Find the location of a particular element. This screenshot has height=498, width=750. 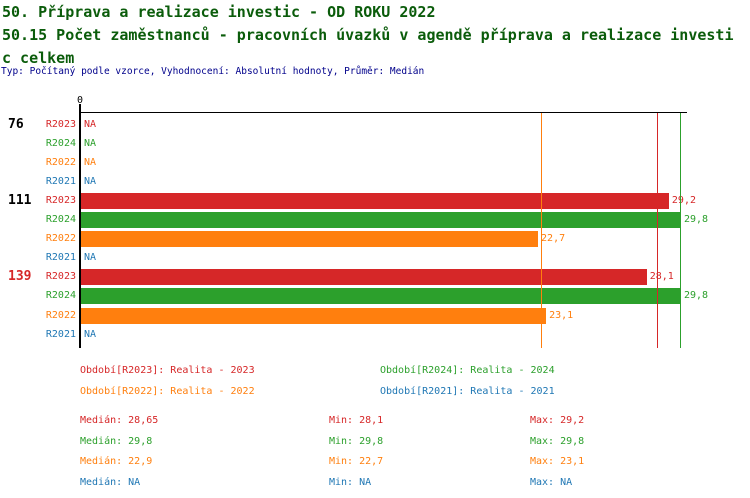

axis-zero-tick-label: 0 is located at coordinates (80, 100).